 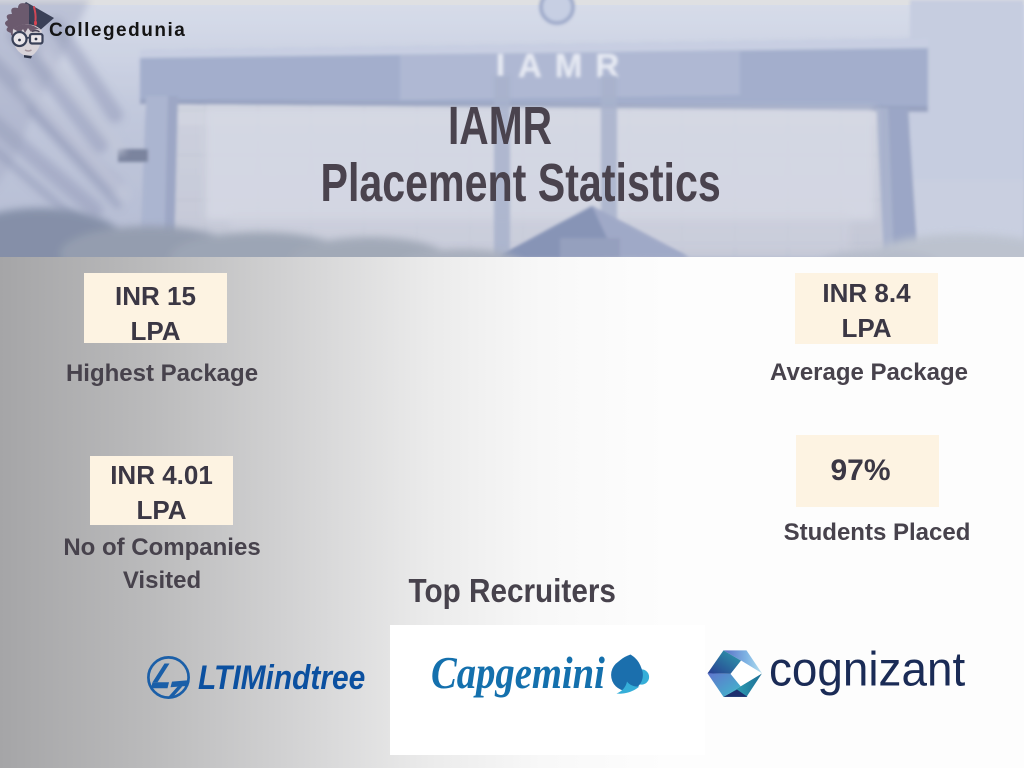 I want to click on svg-text: Capgemini, so click(x=518, y=673).